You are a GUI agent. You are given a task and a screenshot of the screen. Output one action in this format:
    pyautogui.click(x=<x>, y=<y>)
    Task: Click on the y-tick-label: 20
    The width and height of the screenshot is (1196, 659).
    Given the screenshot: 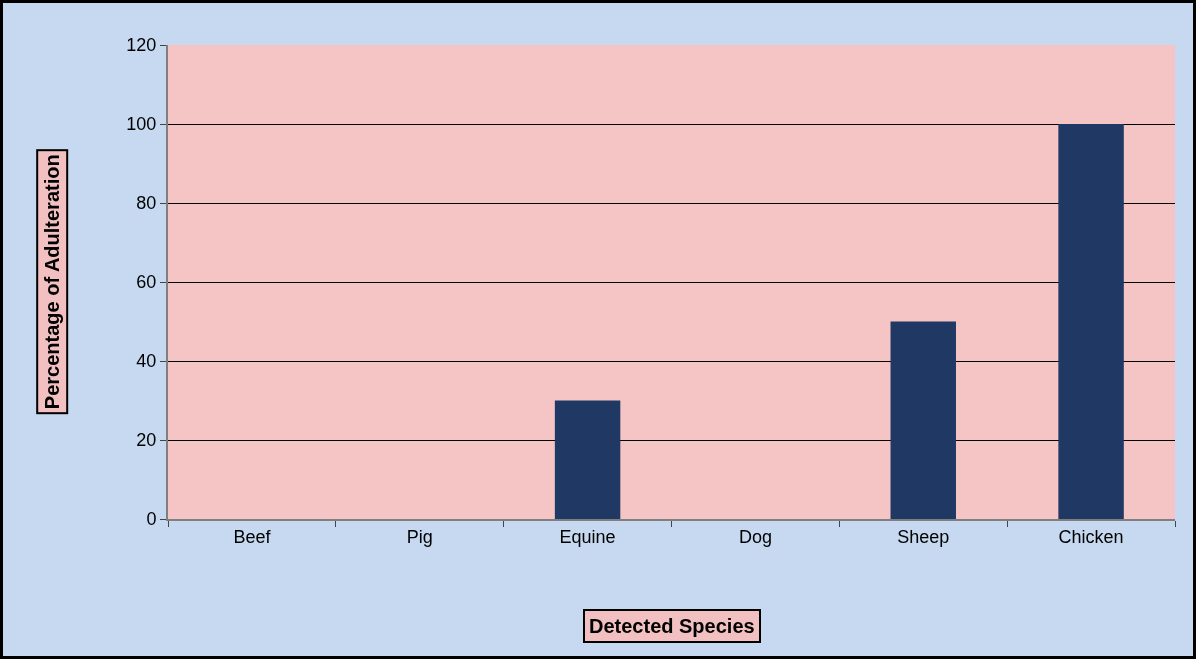 What is the action you would take?
    pyautogui.click(x=146, y=440)
    